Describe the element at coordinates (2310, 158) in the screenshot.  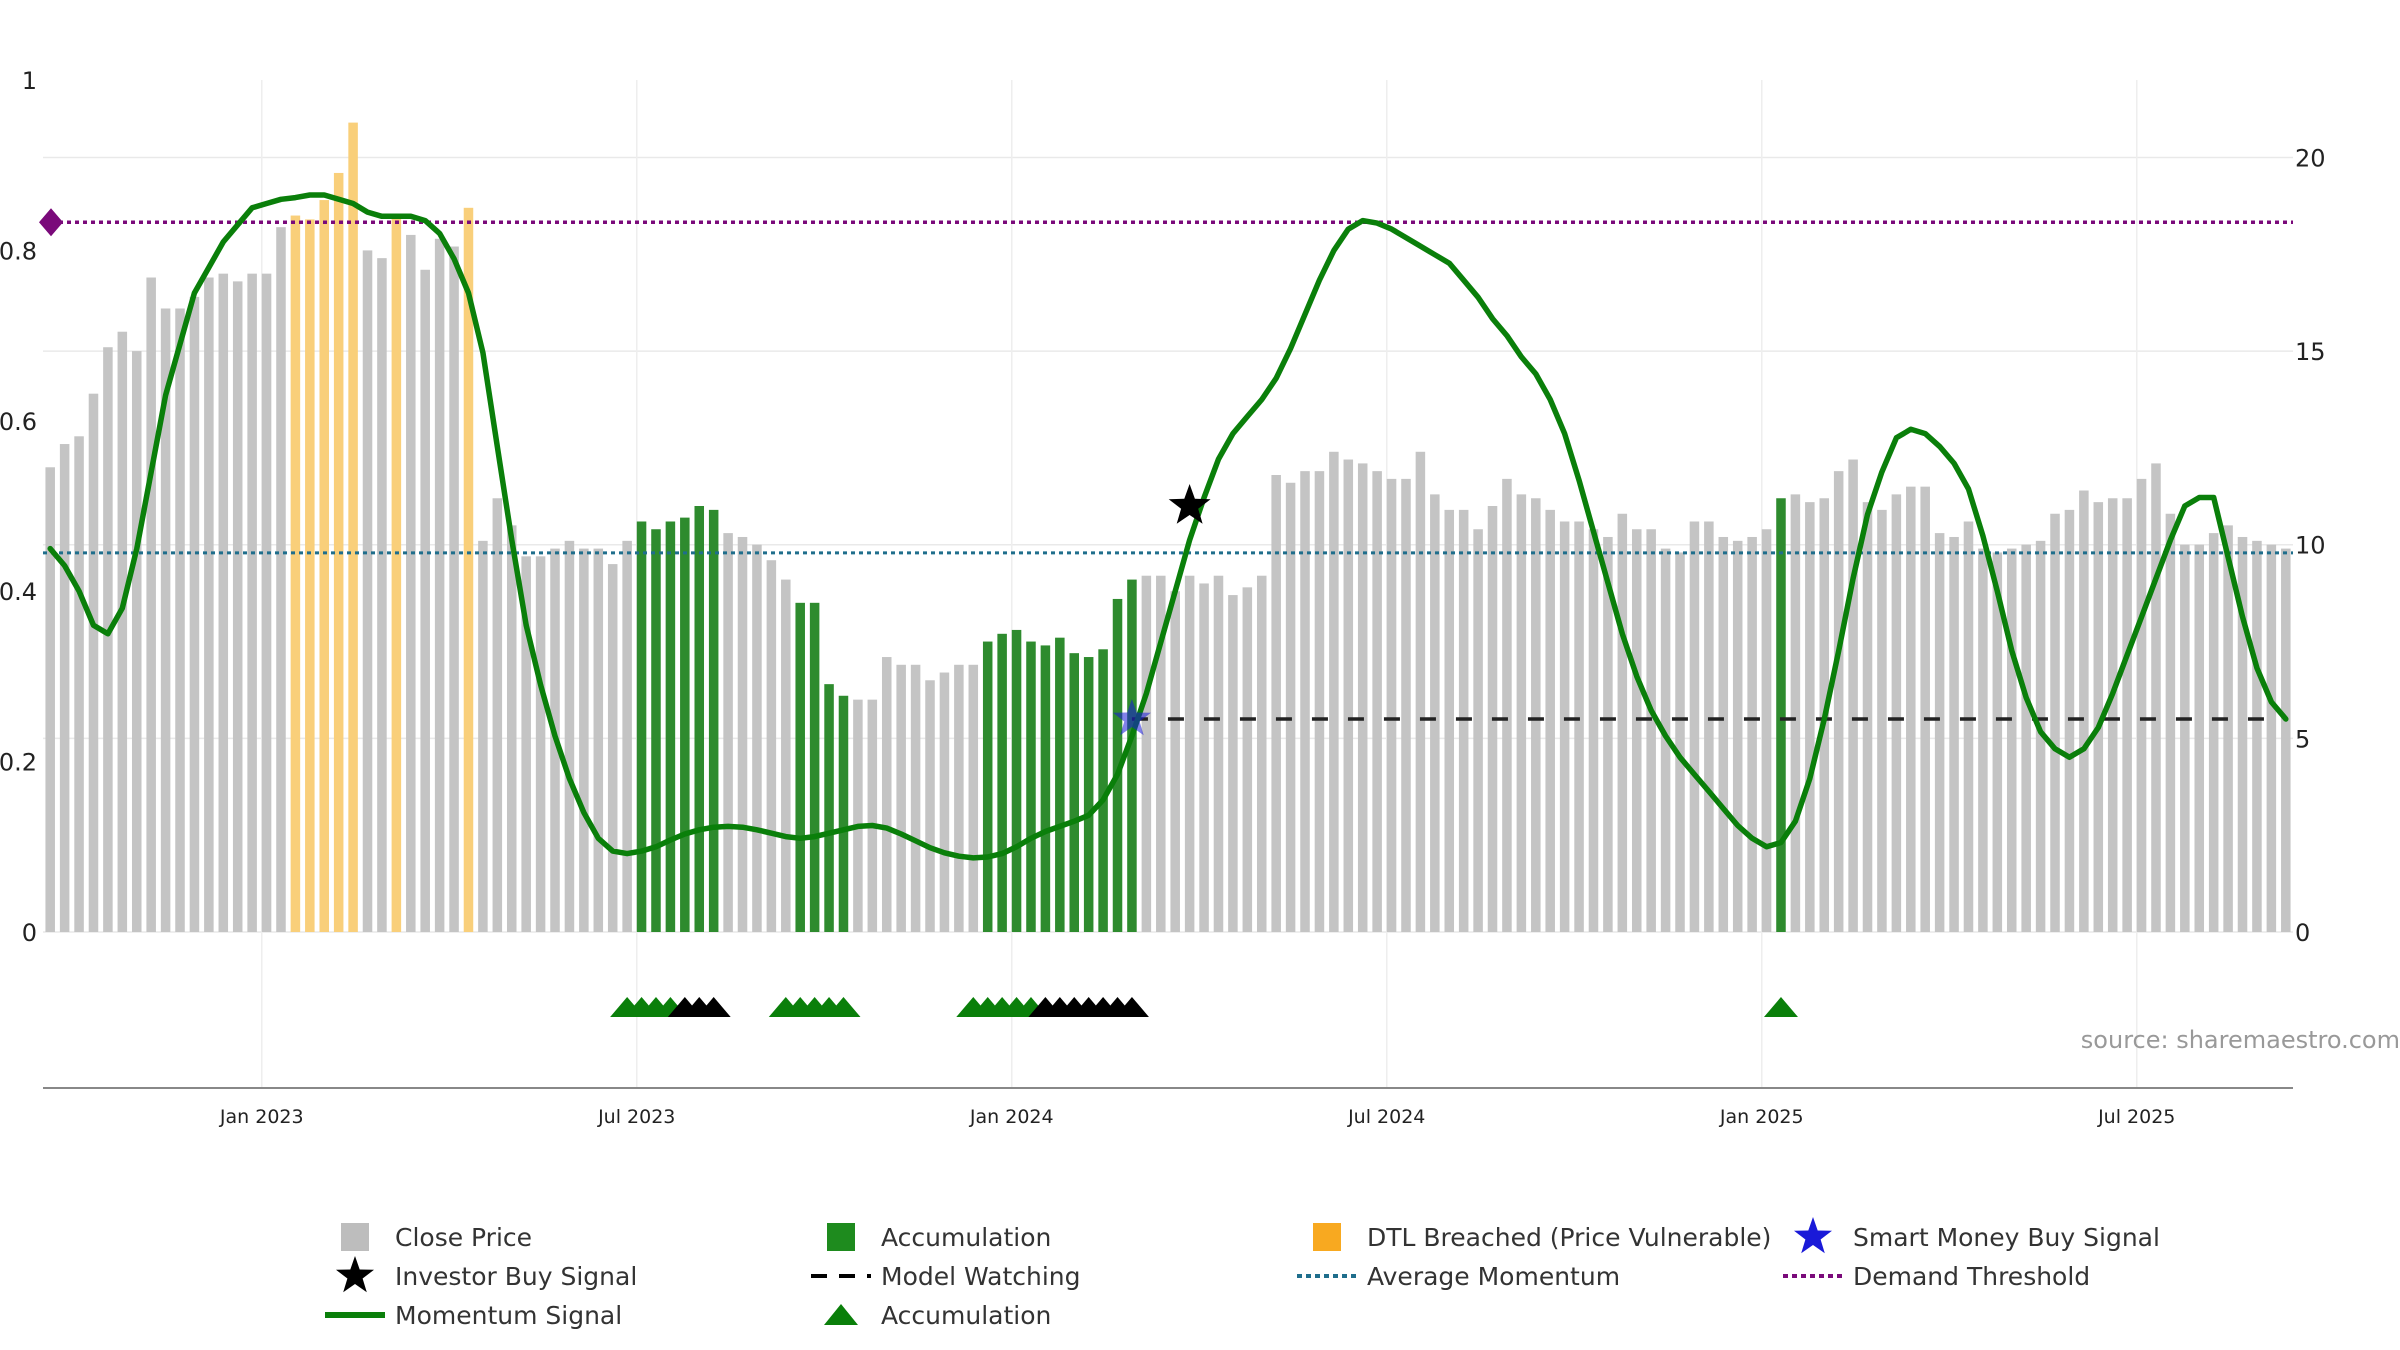
I see `right-tick-label: 20` at that location.